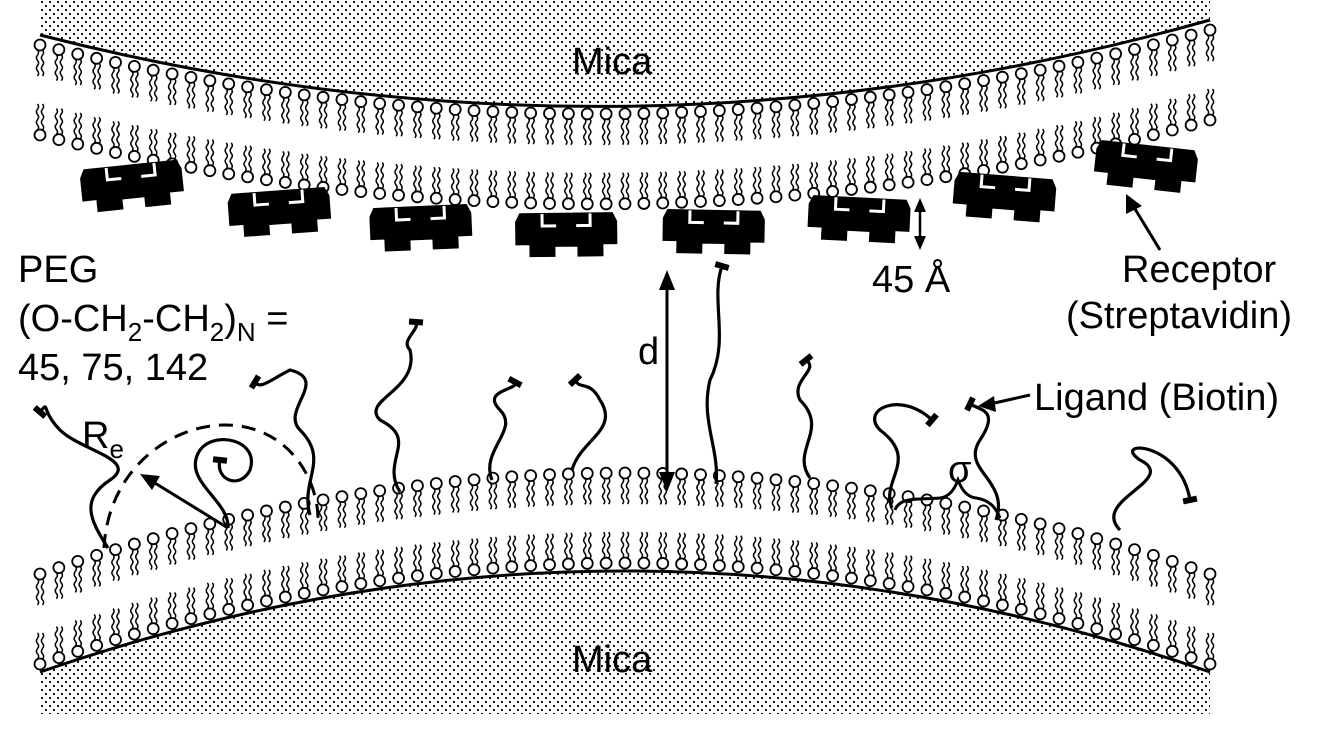 This screenshot has width=1337, height=754. I want to click on ligand-pointer, so click(1004, 402).